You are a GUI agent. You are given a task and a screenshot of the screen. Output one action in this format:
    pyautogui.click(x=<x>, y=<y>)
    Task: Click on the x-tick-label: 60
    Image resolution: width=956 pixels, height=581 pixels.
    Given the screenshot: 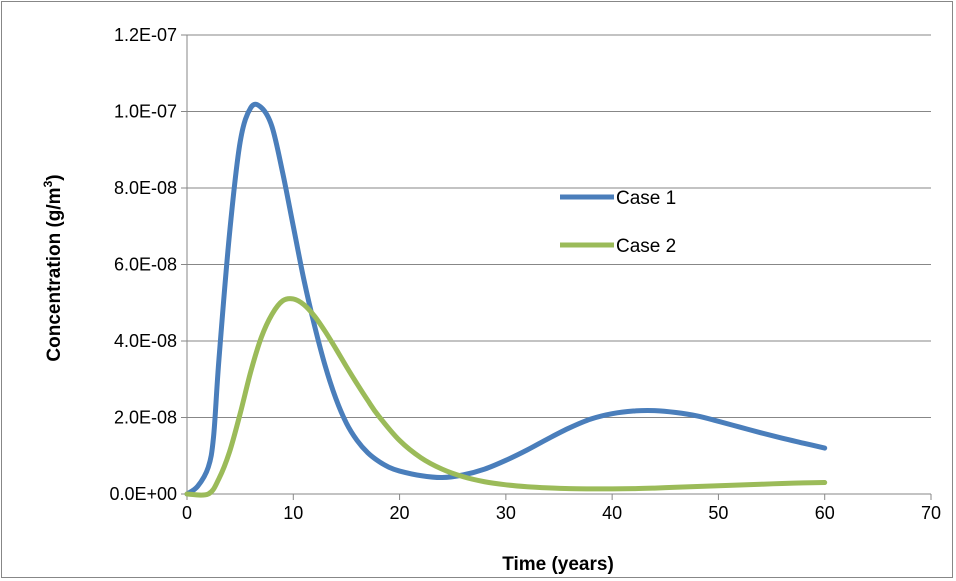 What is the action you would take?
    pyautogui.click(x=825, y=513)
    